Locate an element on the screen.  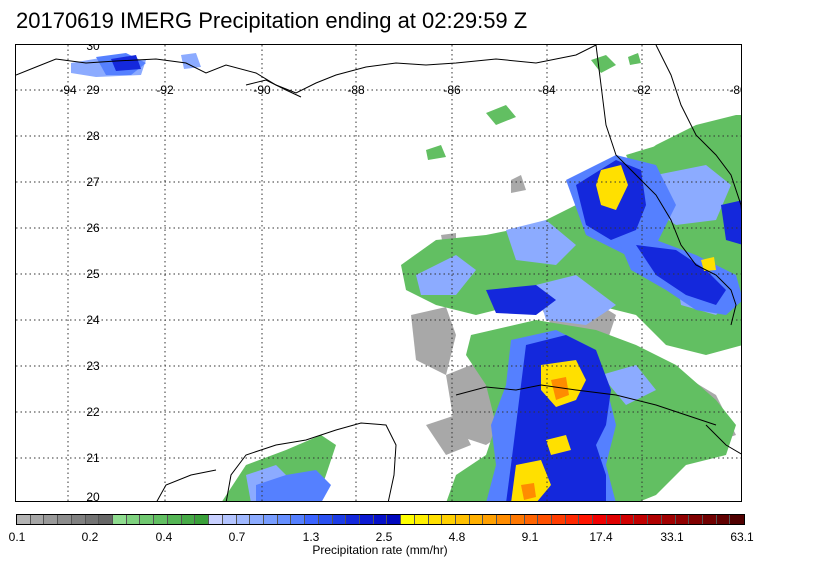
lon-label: -90 is located at coordinates (262, 90).